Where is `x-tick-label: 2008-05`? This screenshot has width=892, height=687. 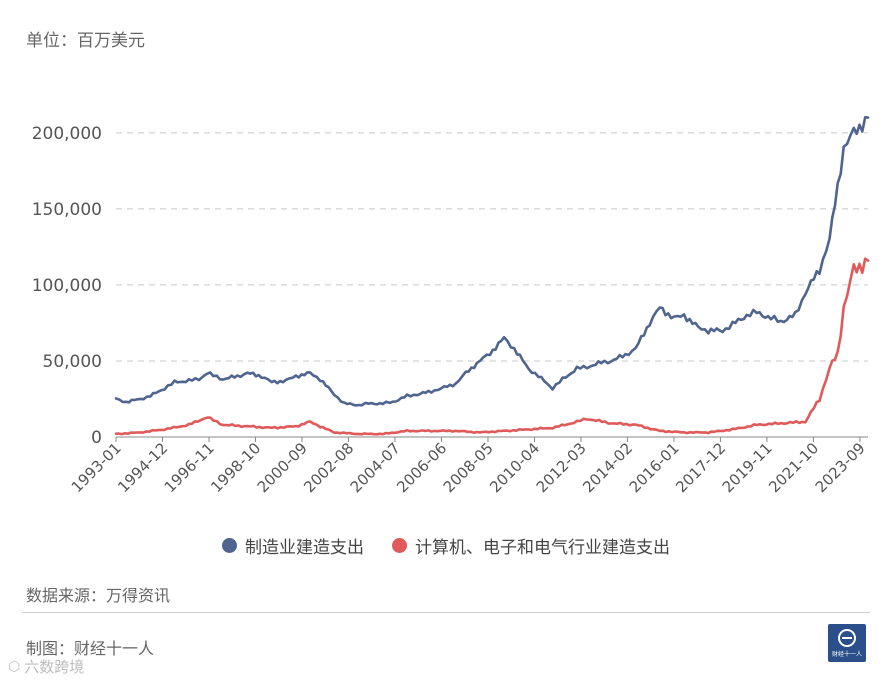
x-tick-label: 2008-05 is located at coordinates (468, 467).